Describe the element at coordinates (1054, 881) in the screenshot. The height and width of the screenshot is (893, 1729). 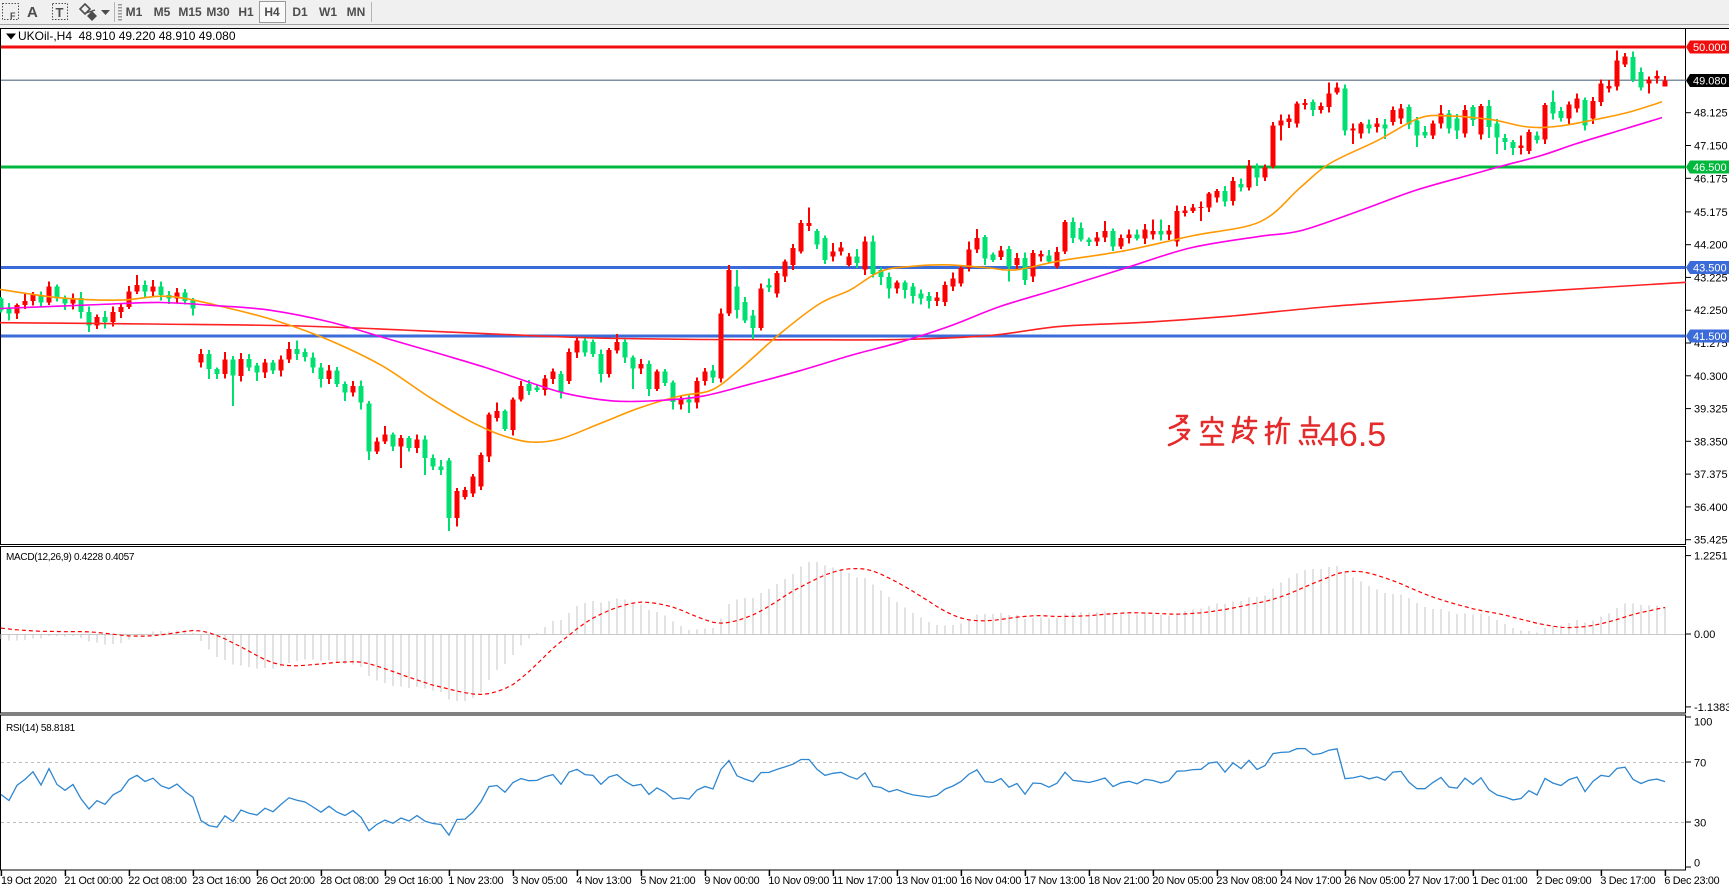
I see `svg-text: 17 Nov 13:00` at that location.